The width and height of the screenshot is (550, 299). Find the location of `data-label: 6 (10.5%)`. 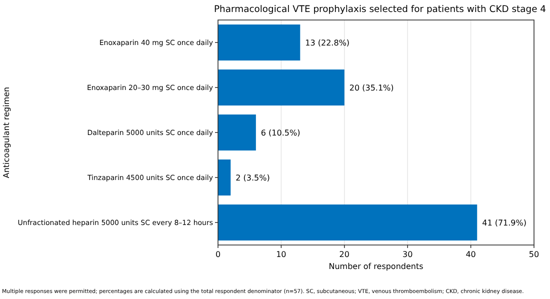

data-label: 6 (10.5%) is located at coordinates (280, 133).